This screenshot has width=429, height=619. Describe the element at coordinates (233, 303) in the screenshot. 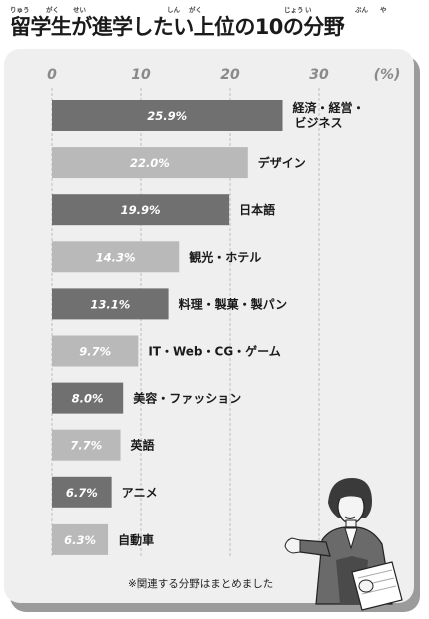

I see `category-label: 料理・製菓・製パン` at that location.